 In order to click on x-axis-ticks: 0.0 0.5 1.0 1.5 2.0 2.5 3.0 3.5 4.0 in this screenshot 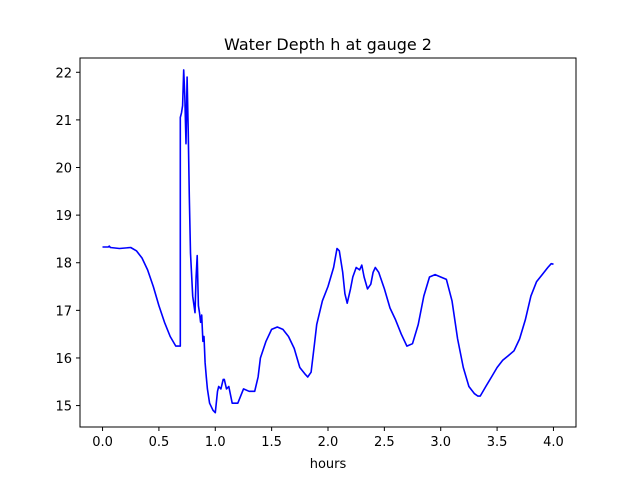, I will do `click(328, 438)`.